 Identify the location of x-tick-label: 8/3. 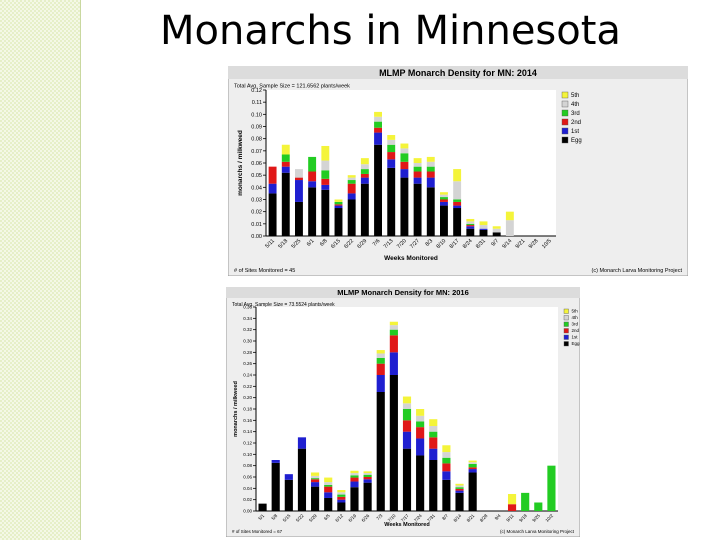
(430, 243).